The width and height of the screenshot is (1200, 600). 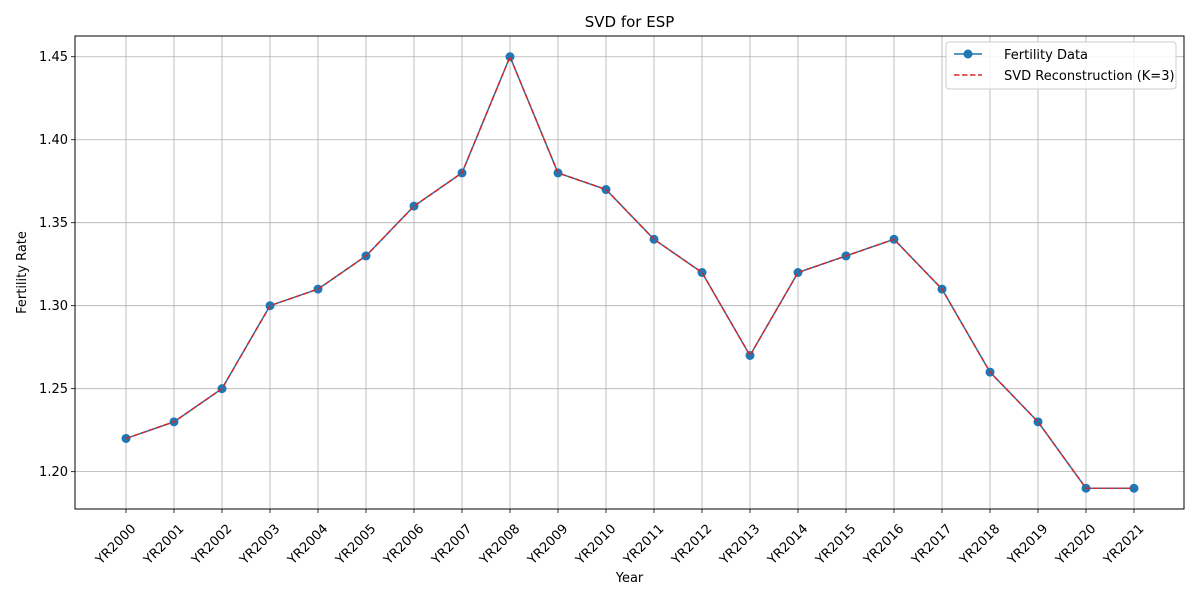 What do you see at coordinates (53, 306) in the screenshot?
I see `y-tick-label: 1.30` at bounding box center [53, 306].